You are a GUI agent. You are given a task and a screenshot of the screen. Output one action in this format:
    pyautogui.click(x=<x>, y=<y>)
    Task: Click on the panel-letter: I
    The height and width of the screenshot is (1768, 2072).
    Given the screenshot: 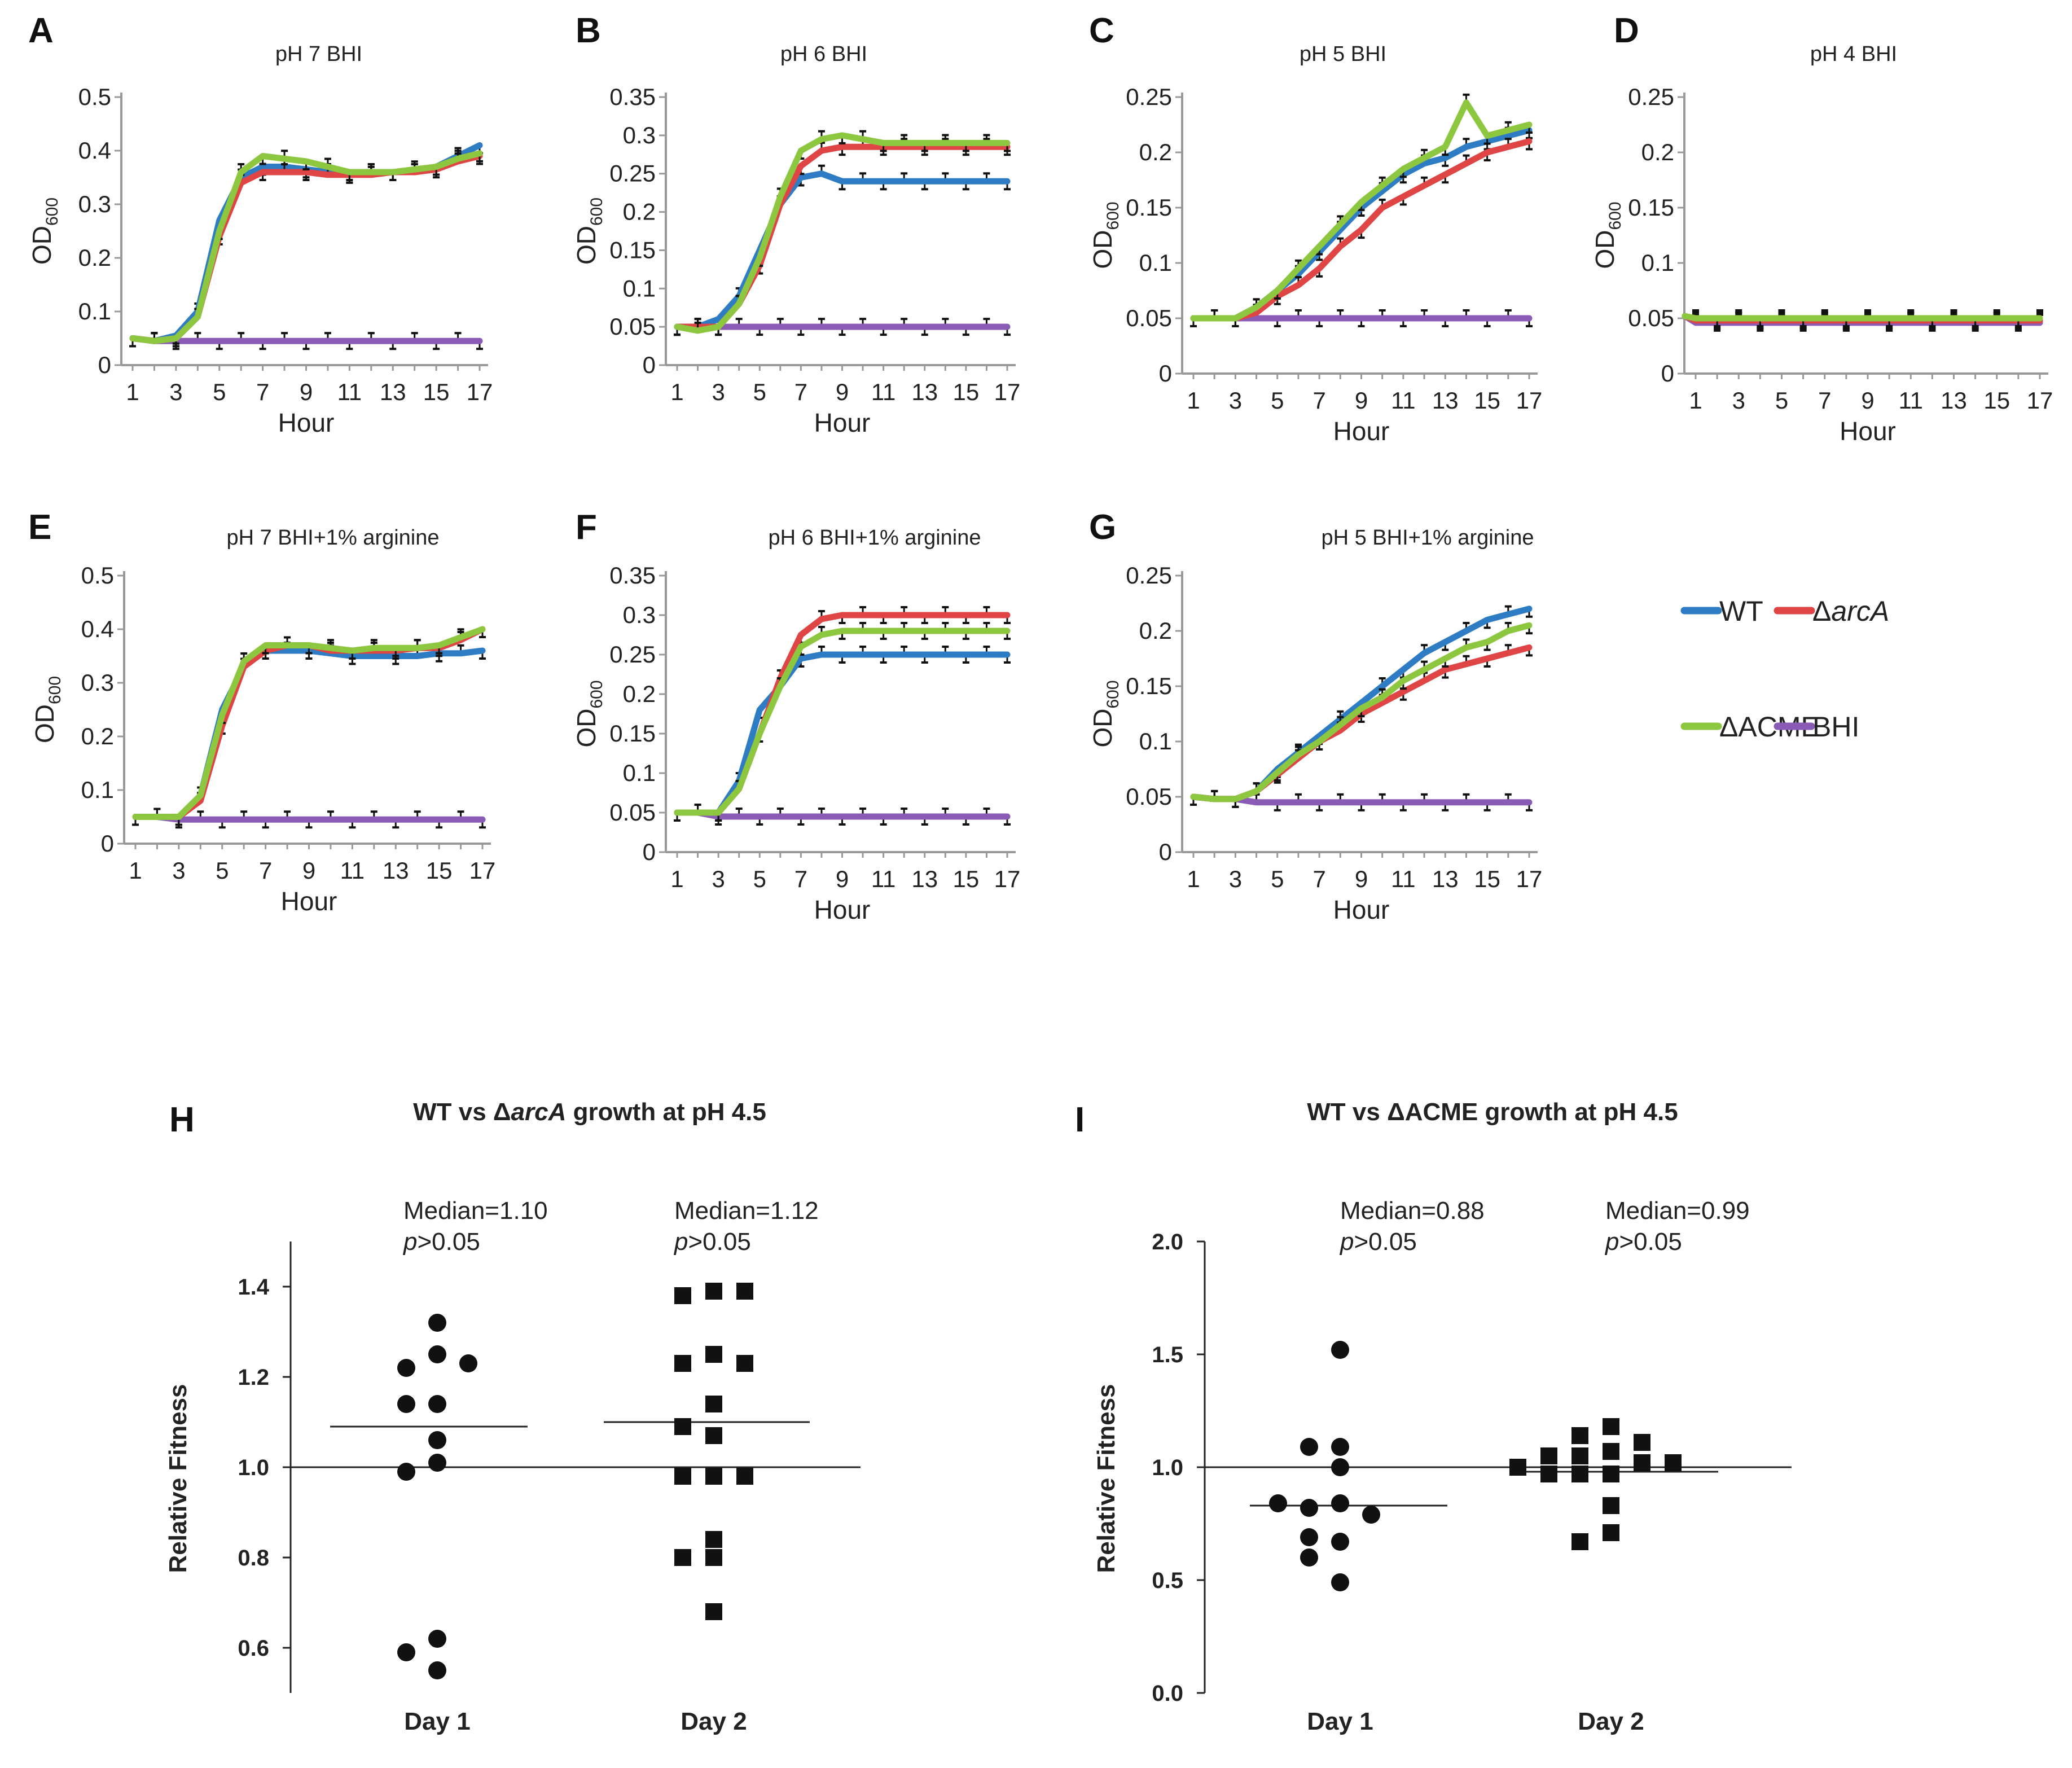 What is the action you would take?
    pyautogui.click(x=1080, y=1119)
    